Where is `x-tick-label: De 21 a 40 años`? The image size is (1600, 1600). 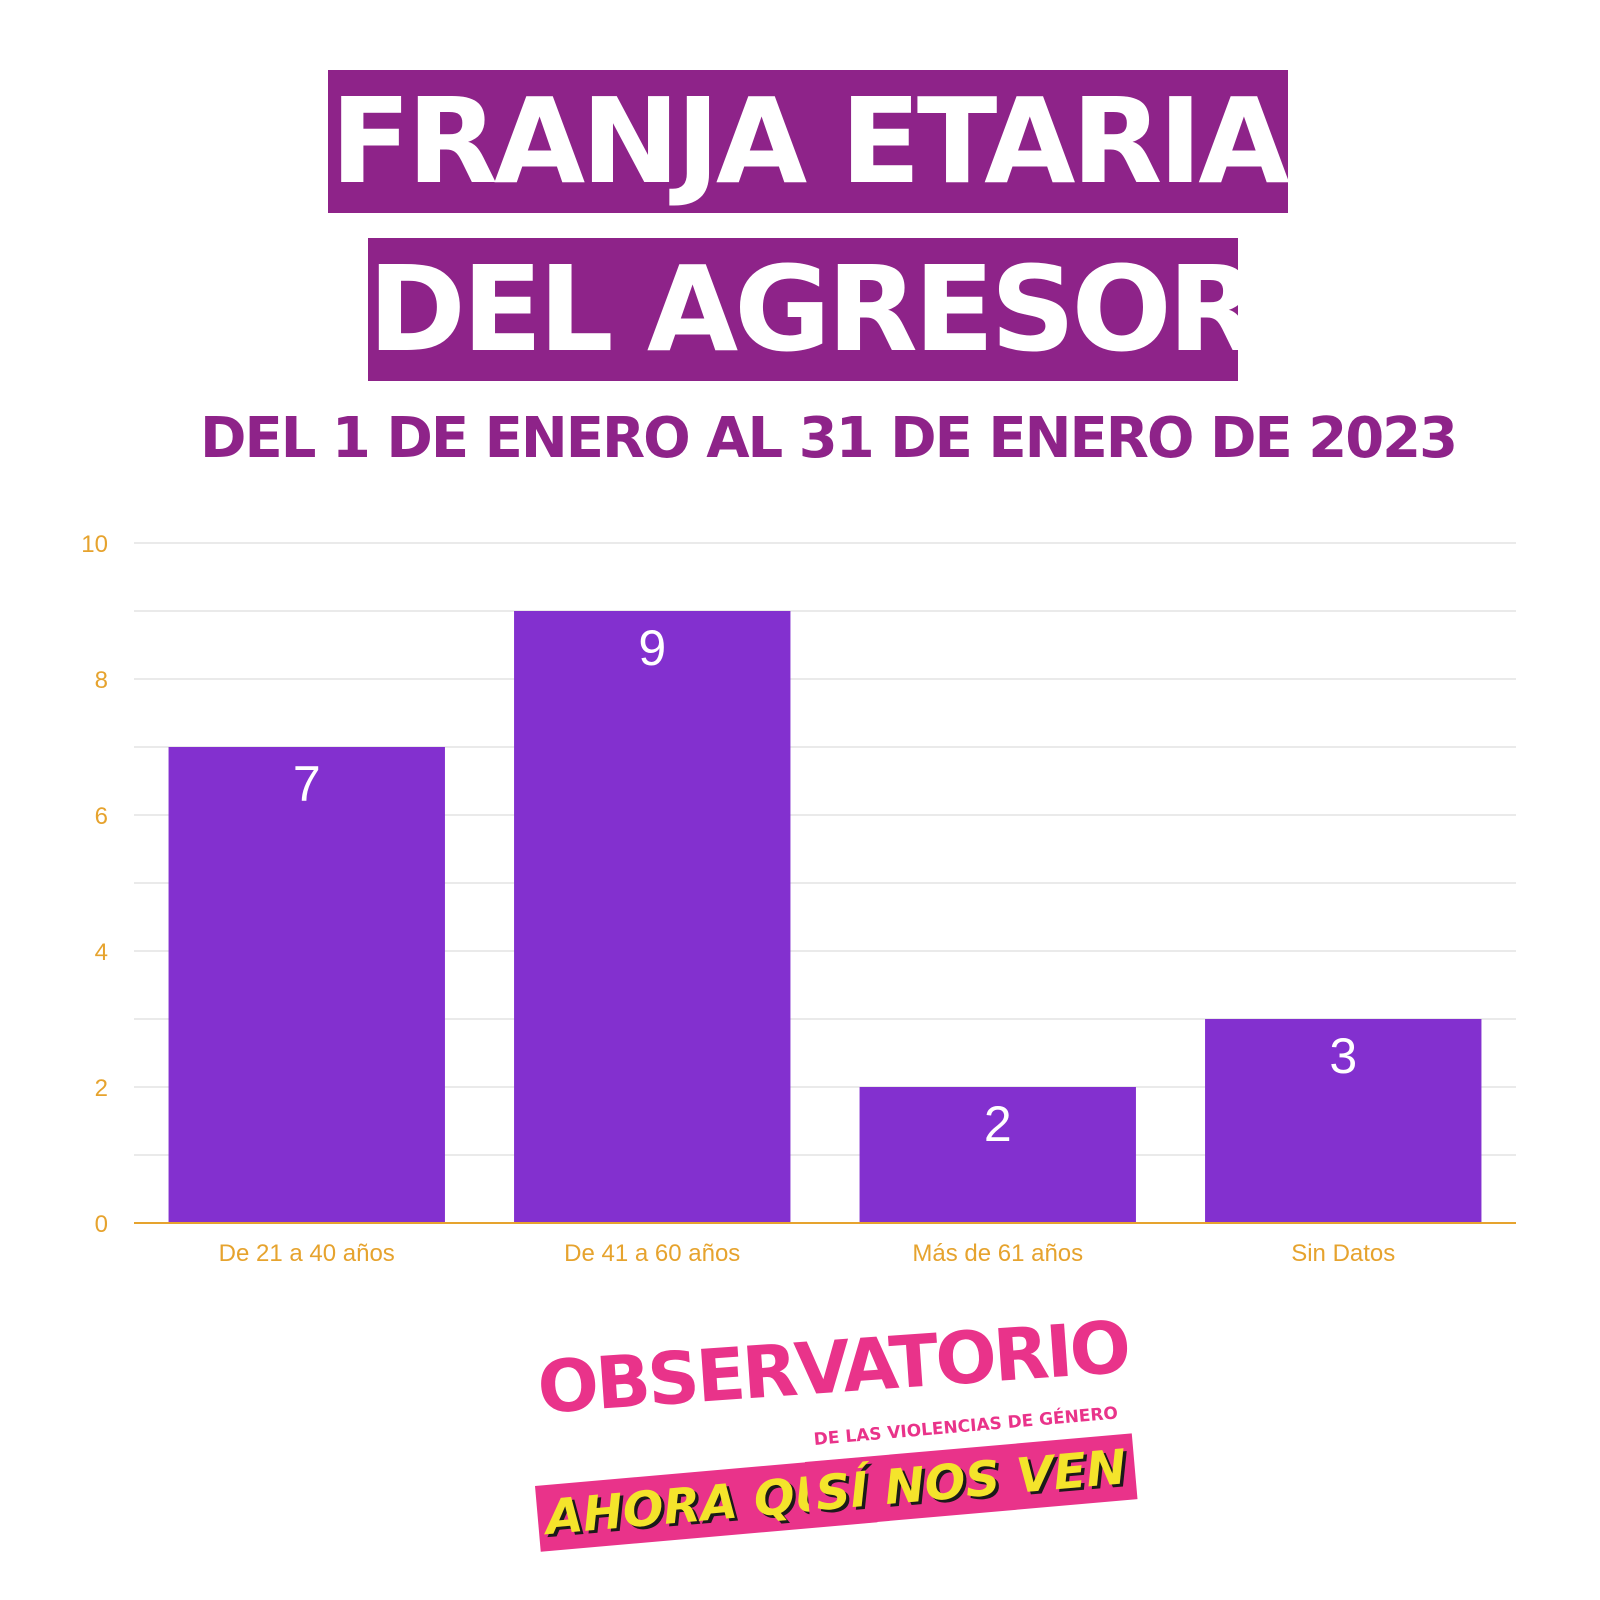 x-tick-label: De 21 a 40 años is located at coordinates (307, 1253).